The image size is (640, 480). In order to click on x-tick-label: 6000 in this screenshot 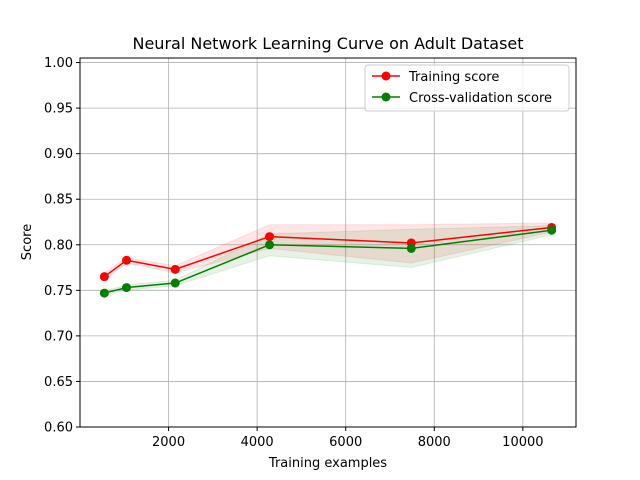, I will do `click(345, 442)`.